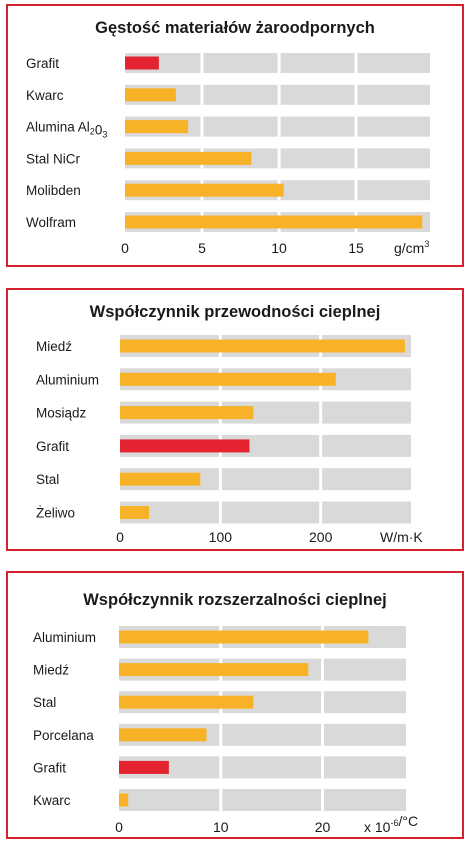 The image size is (472, 845). What do you see at coordinates (411, 247) in the screenshot?
I see `x-unit-label: g/cm3` at bounding box center [411, 247].